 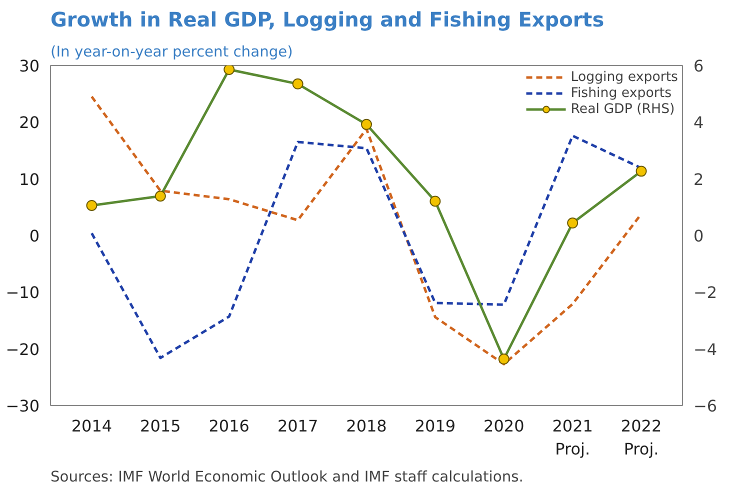 I want to click on legend-label: Fishing exports, so click(x=621, y=93).